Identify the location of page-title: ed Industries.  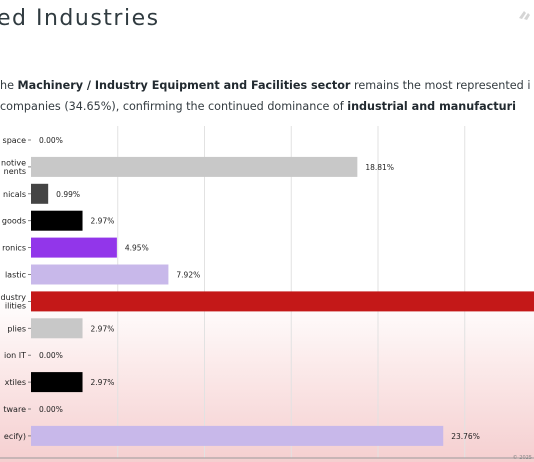
(80, 18).